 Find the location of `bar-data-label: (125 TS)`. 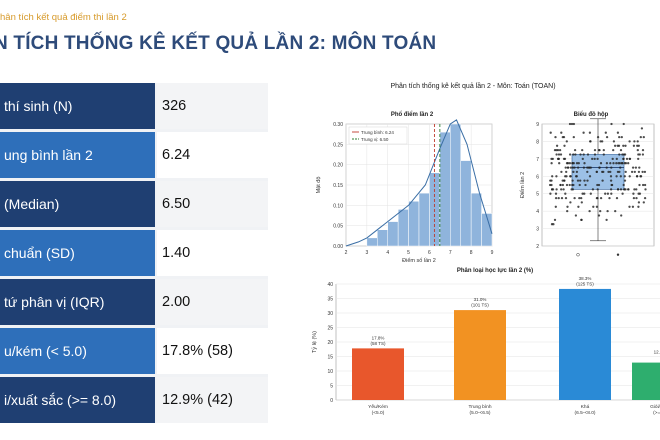

bar-data-label: (125 TS) is located at coordinates (585, 283).